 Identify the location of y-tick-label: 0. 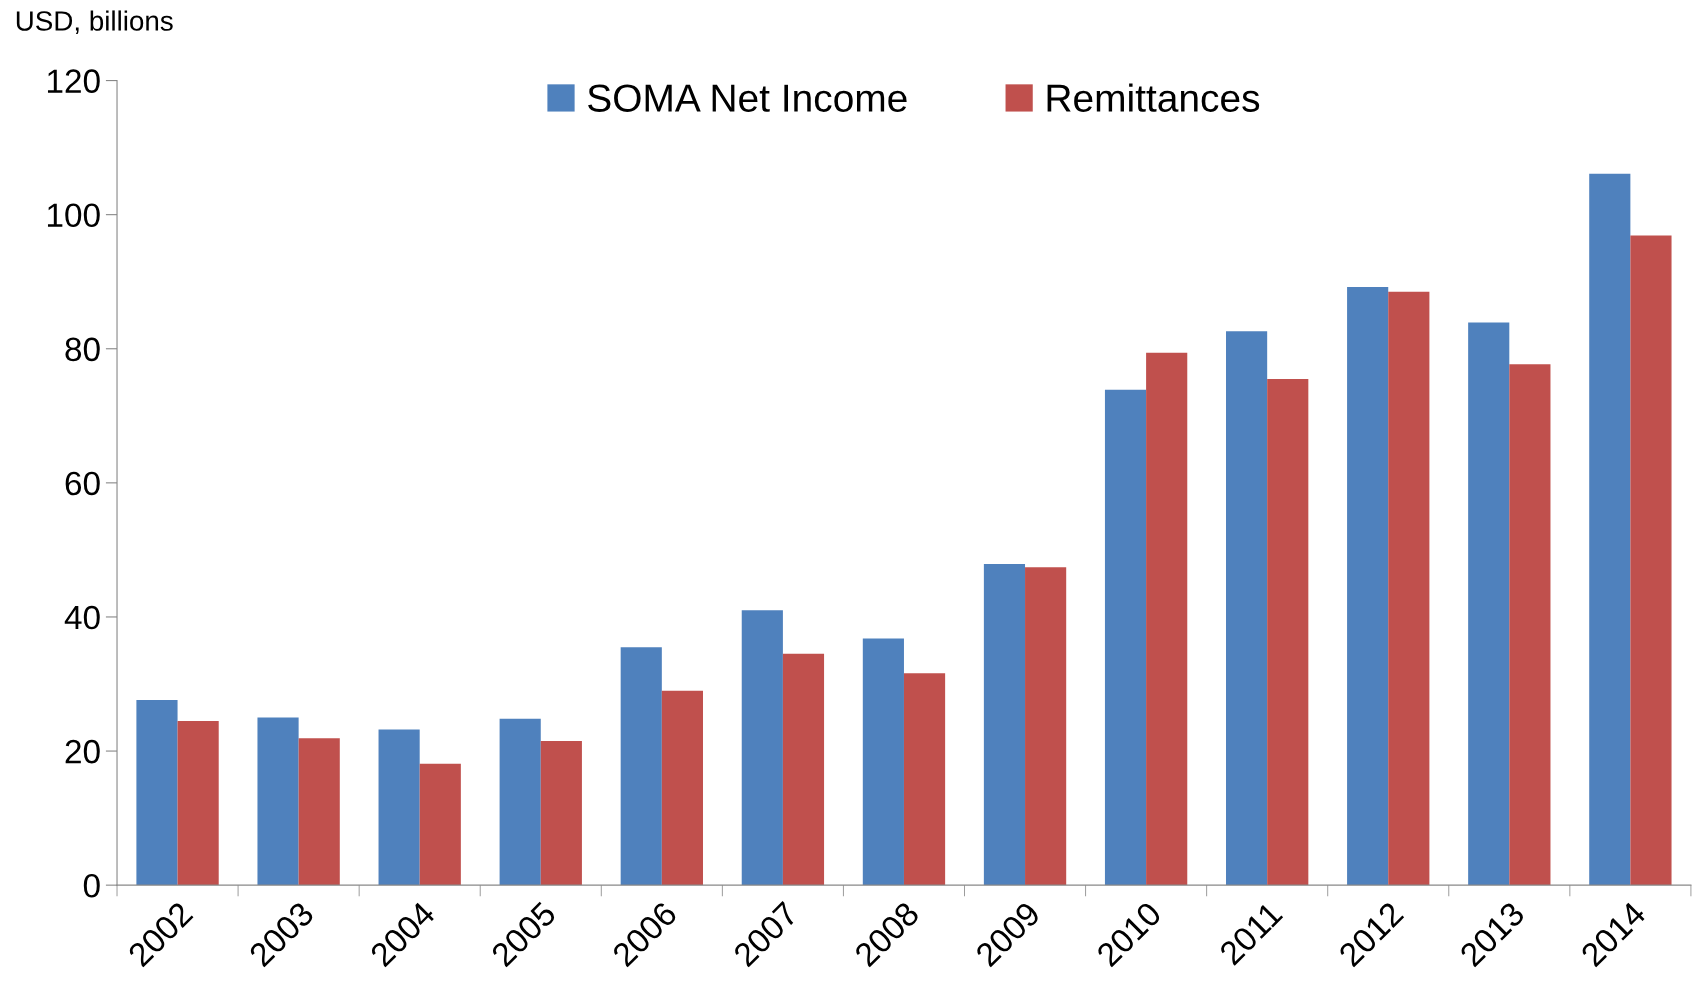
(91, 885).